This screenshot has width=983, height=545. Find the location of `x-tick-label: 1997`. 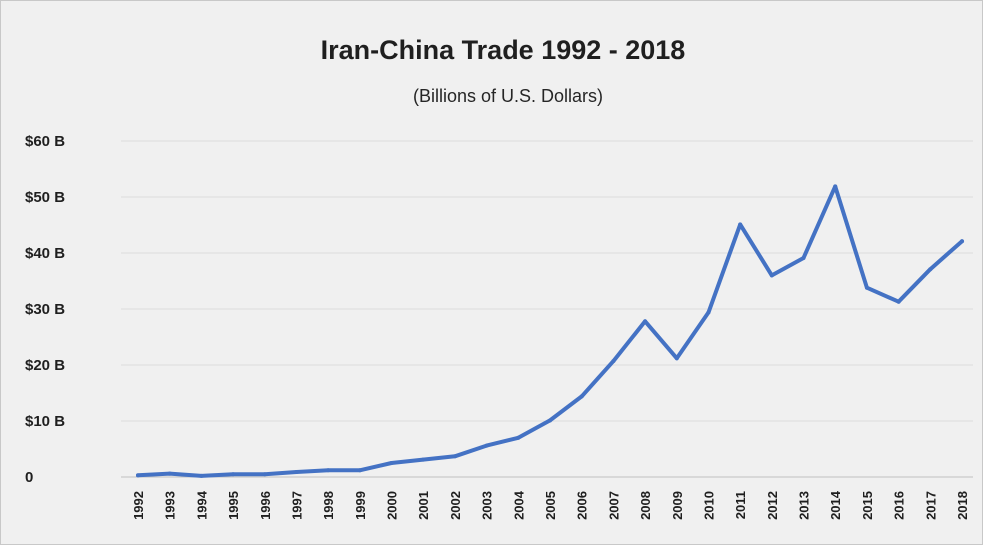

x-tick-label: 1997 is located at coordinates (296, 505).